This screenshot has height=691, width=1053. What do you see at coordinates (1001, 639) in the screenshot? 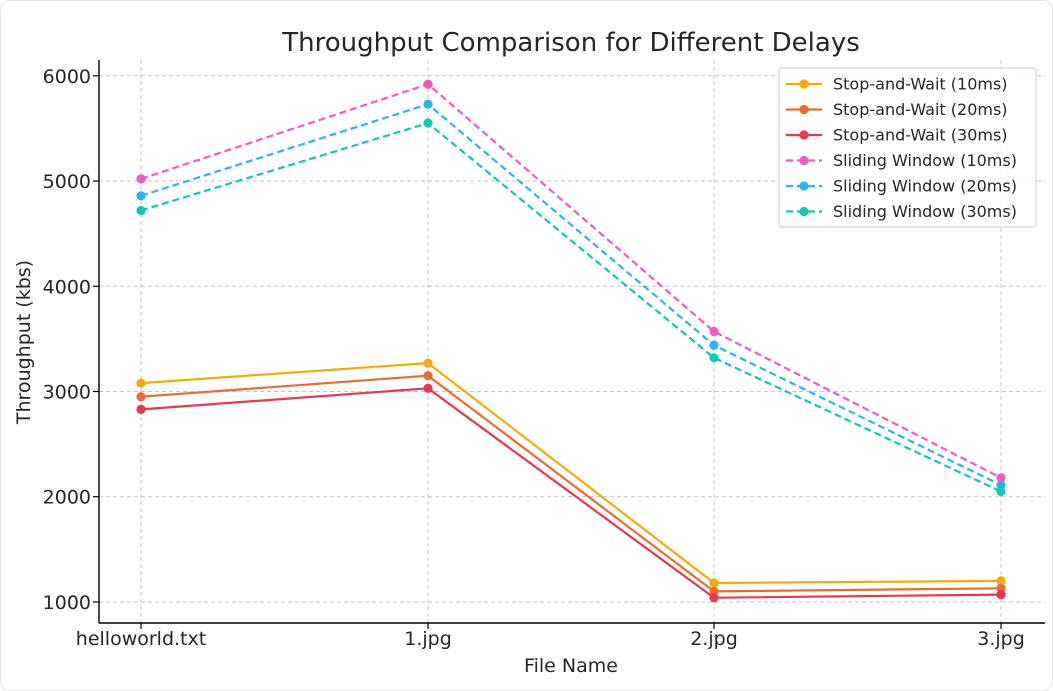
I see `x-tick-label: 3.jpg` at bounding box center [1001, 639].